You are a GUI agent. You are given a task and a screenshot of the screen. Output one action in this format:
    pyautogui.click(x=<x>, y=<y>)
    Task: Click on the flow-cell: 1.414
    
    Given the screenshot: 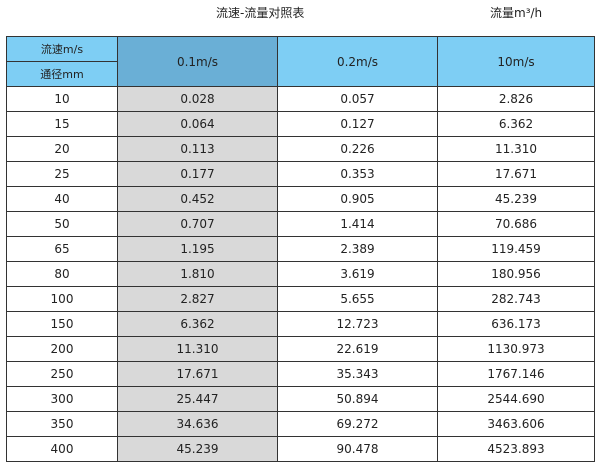 What is the action you would take?
    pyautogui.click(x=357, y=224)
    